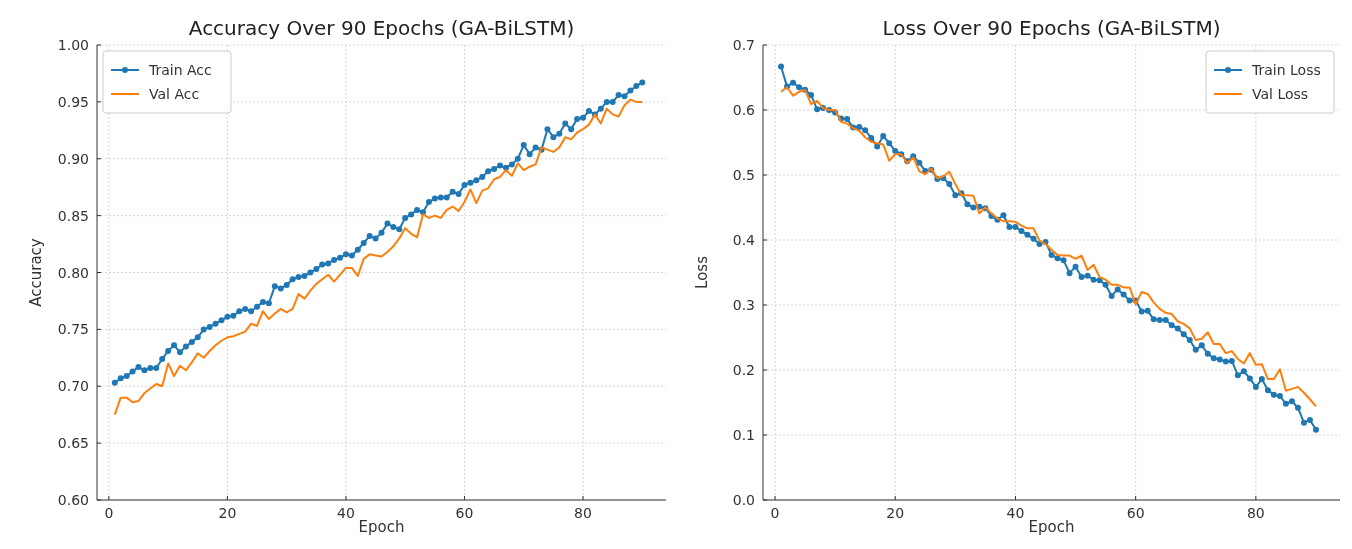 The image size is (1352, 549). What do you see at coordinates (73, 272) in the screenshot?
I see `y-tick-label: 0.80` at bounding box center [73, 272].